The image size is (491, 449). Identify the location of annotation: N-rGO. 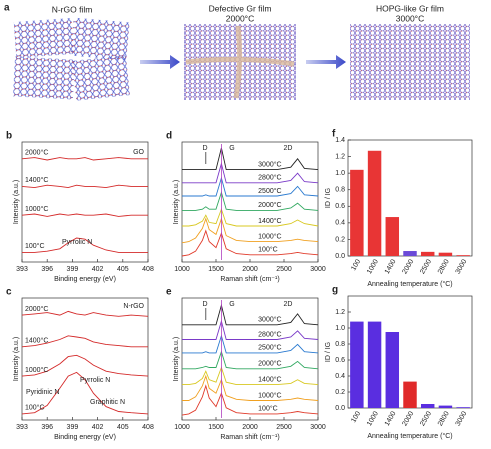
(133, 306).